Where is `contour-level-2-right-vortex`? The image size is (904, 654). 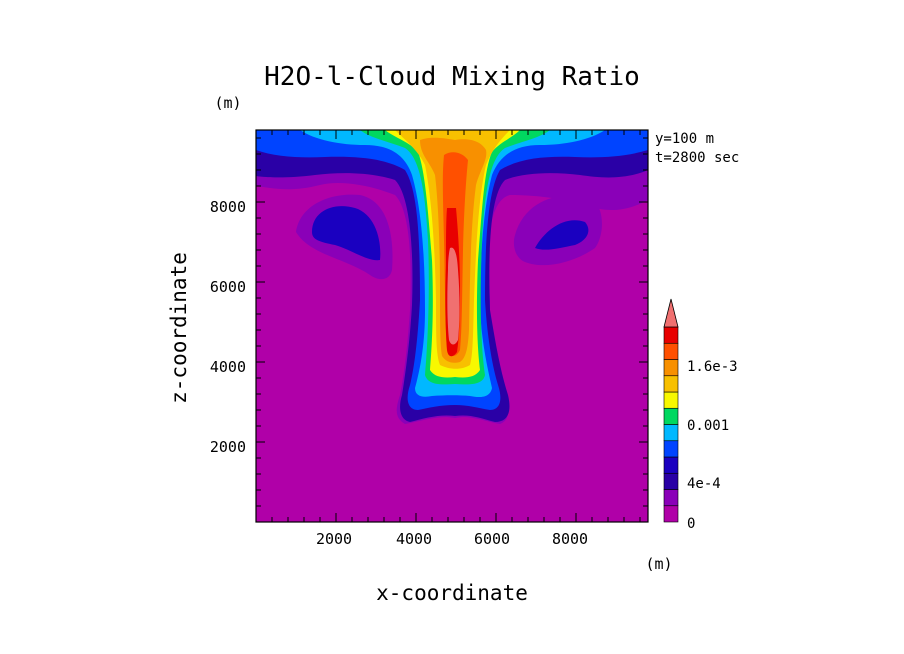 contour-level-2-right-vortex is located at coordinates (562, 235).